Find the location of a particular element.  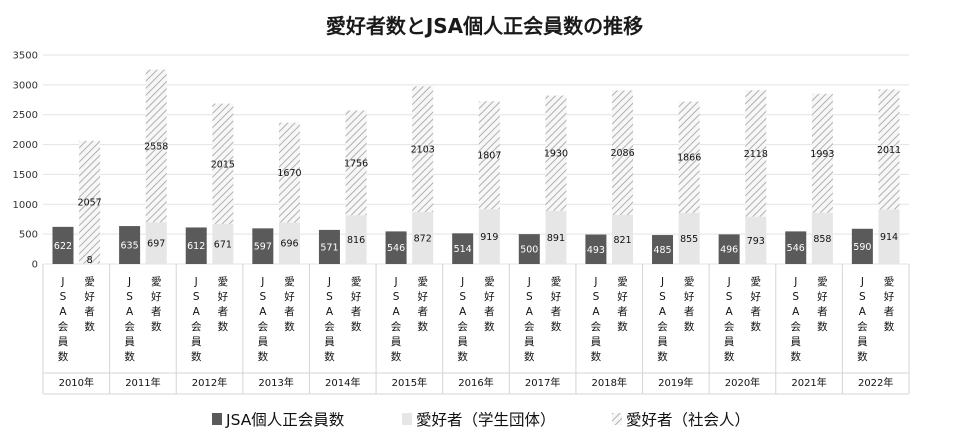

year-label: 2019年 is located at coordinates (675, 382).